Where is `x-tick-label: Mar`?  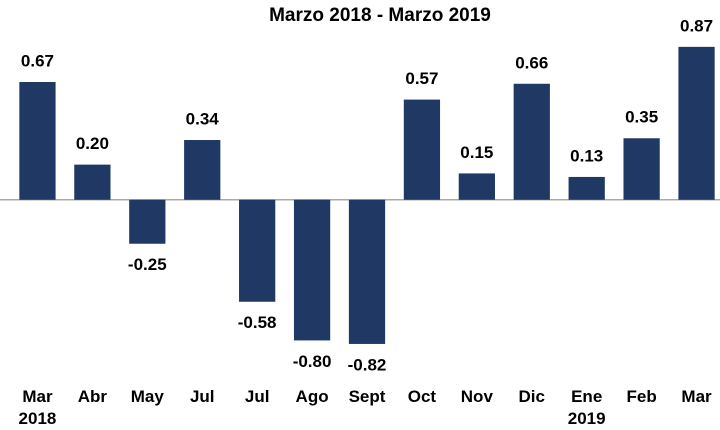 x-tick-label: Mar is located at coordinates (696, 396).